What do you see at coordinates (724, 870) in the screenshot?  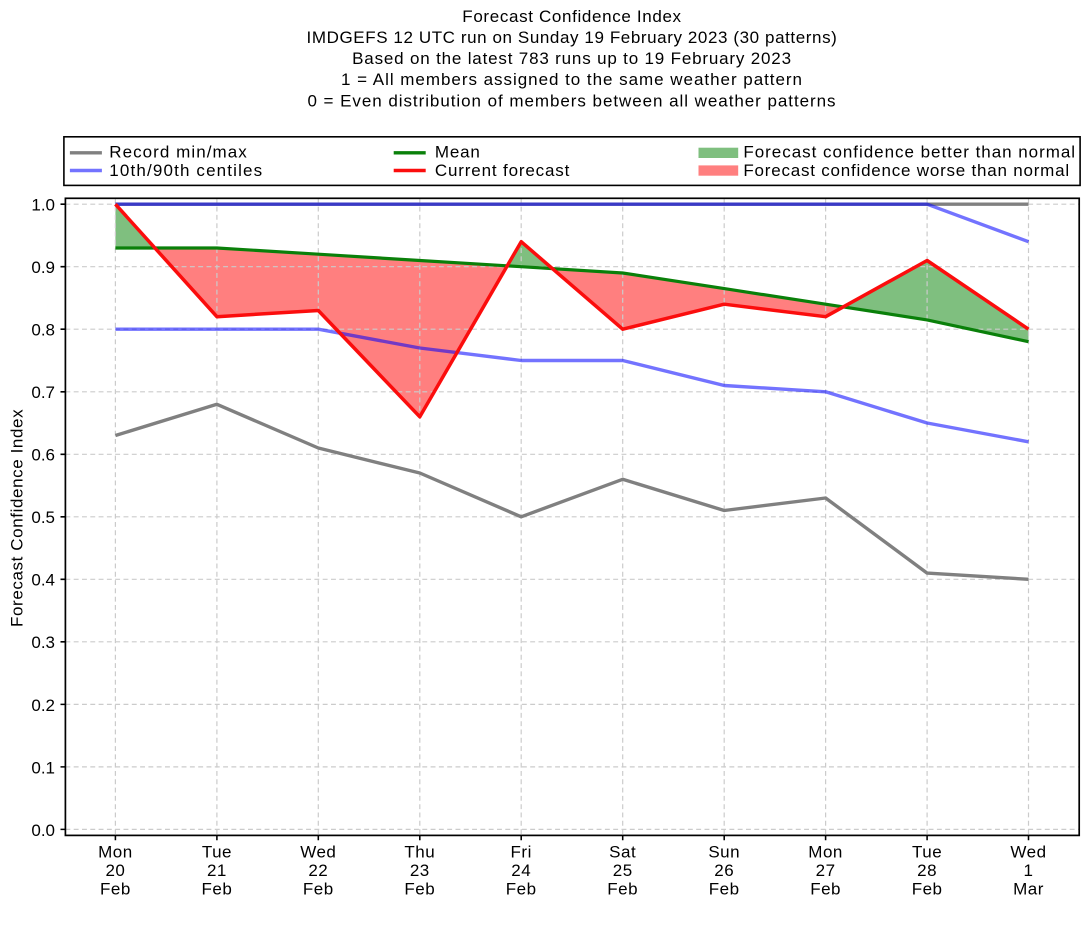 I see `svg-text: 26` at bounding box center [724, 870].